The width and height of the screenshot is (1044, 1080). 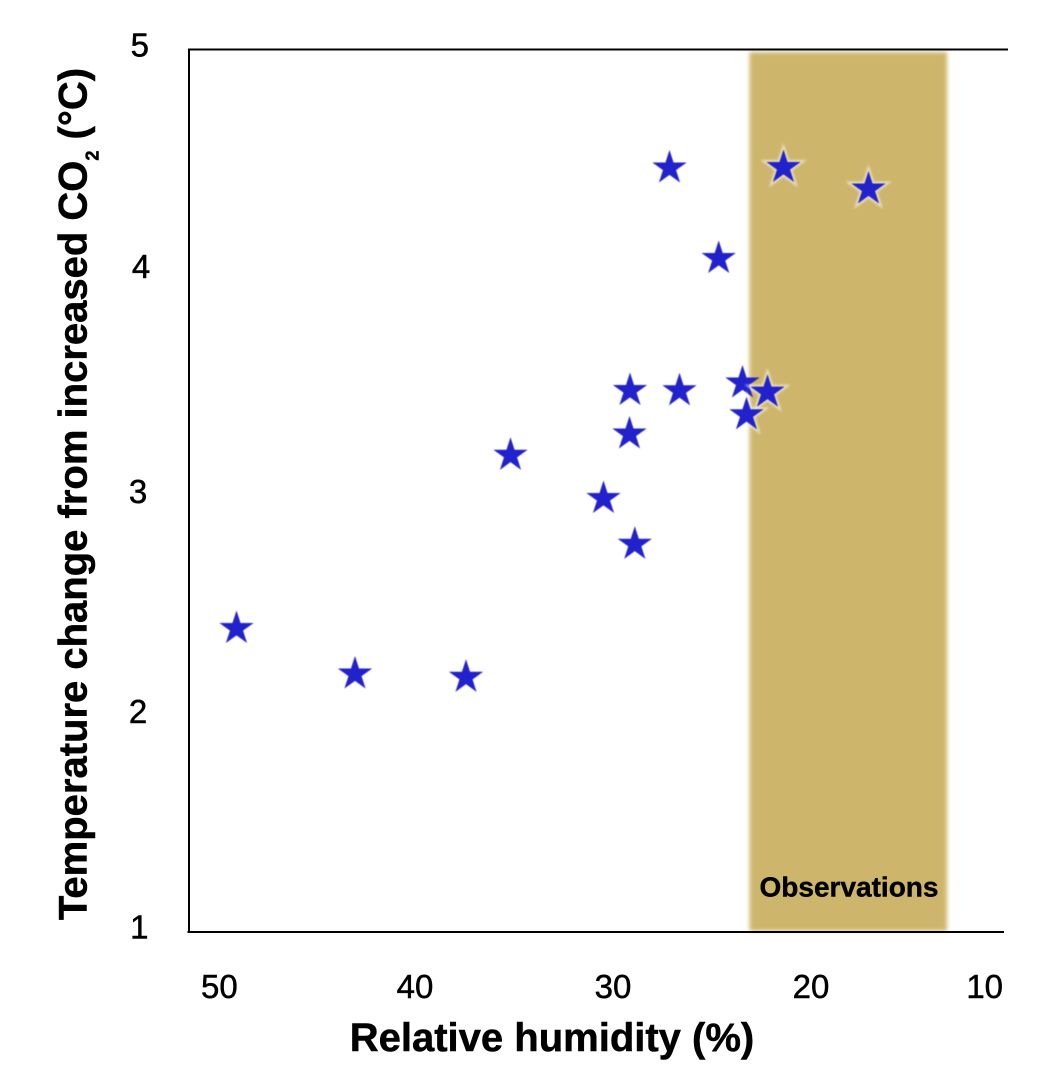 What do you see at coordinates (849, 886) in the screenshot?
I see `svg-text: Observations` at bounding box center [849, 886].